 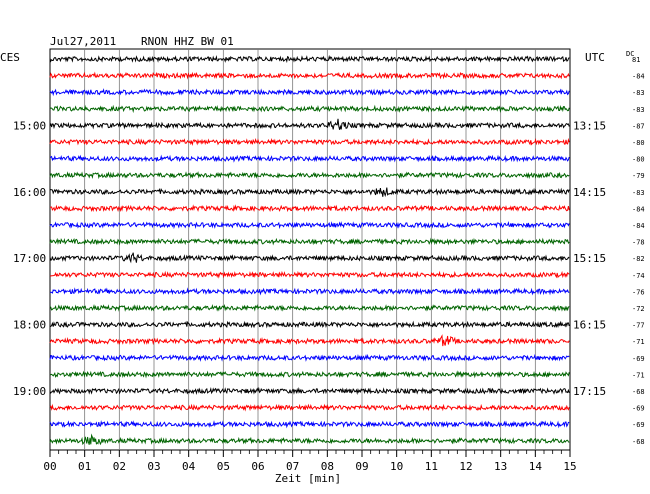 I want to click on left-hour-label: 16:00, so click(x=29, y=192).